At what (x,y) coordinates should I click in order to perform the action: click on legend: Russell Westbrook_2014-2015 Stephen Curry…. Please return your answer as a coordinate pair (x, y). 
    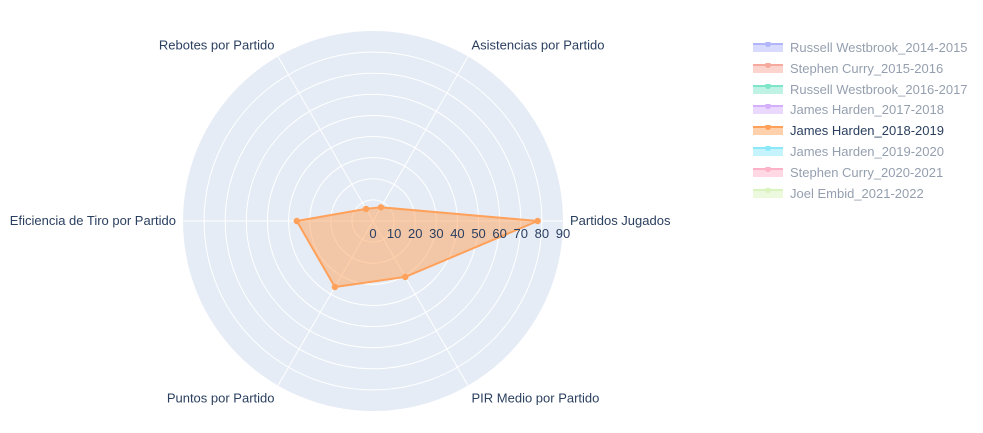
    Looking at the image, I should click on (860, 121).